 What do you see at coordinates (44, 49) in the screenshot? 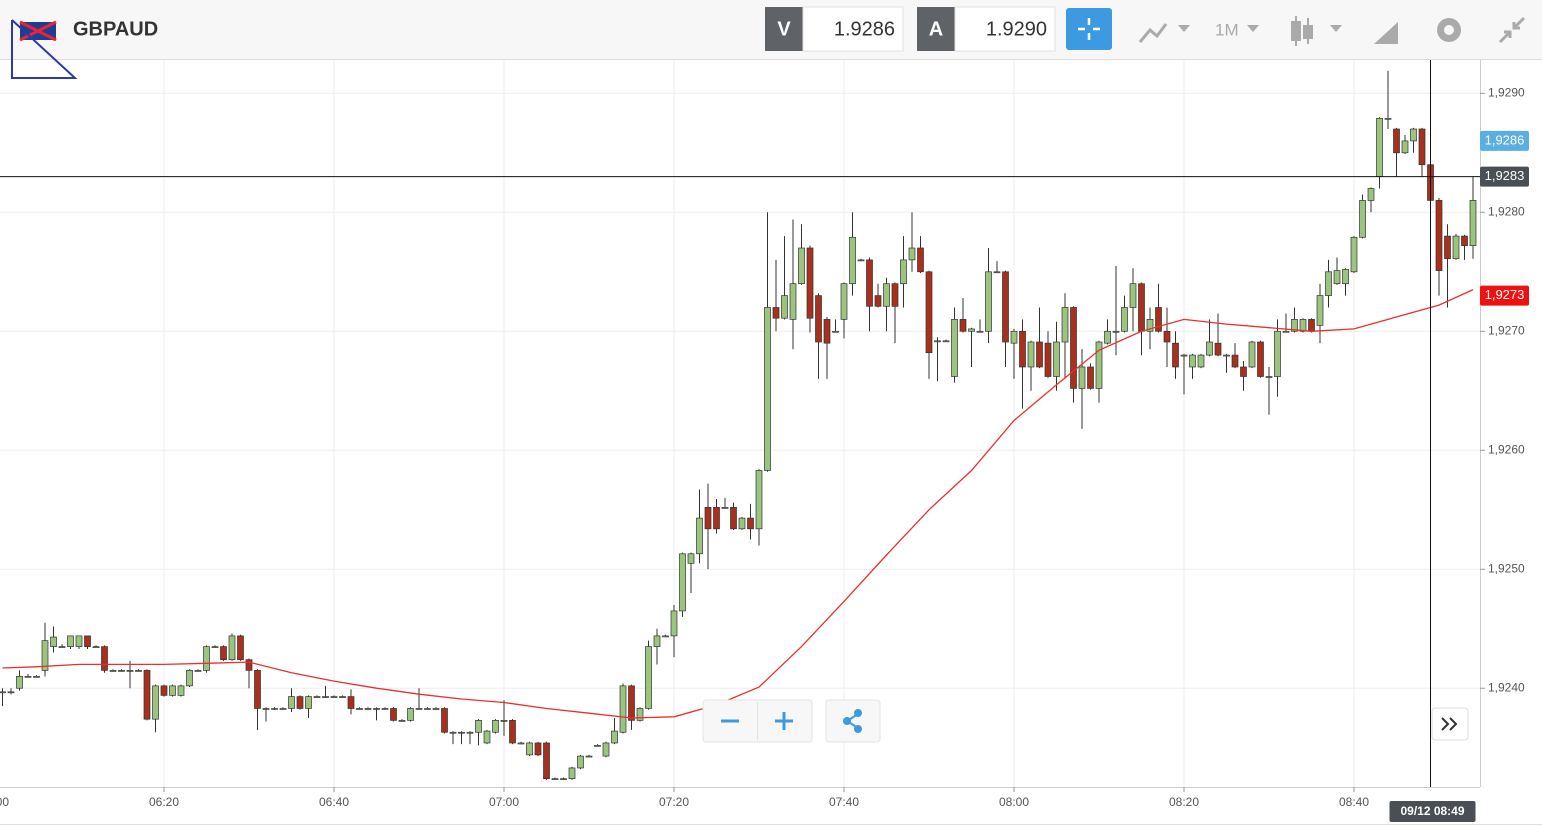
I see `outline-triangle` at bounding box center [44, 49].